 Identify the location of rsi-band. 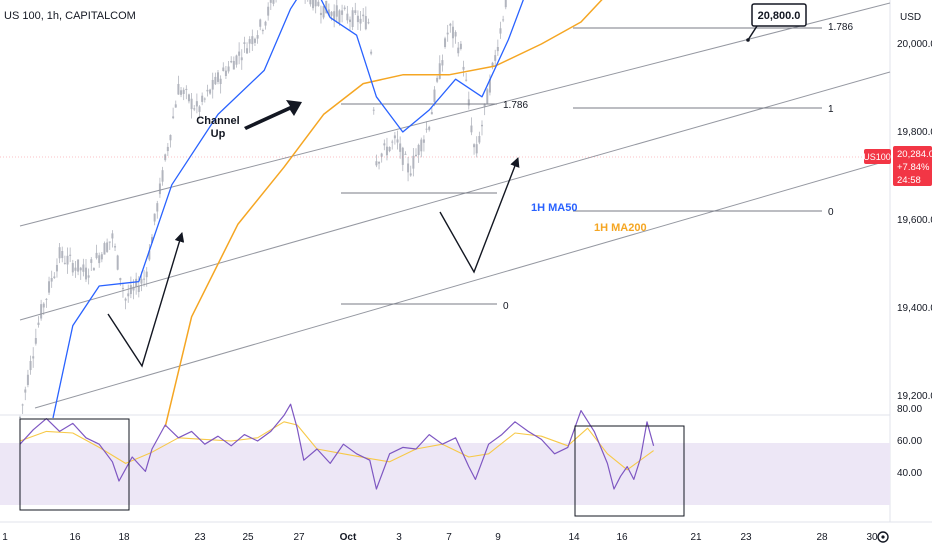
(445, 474).